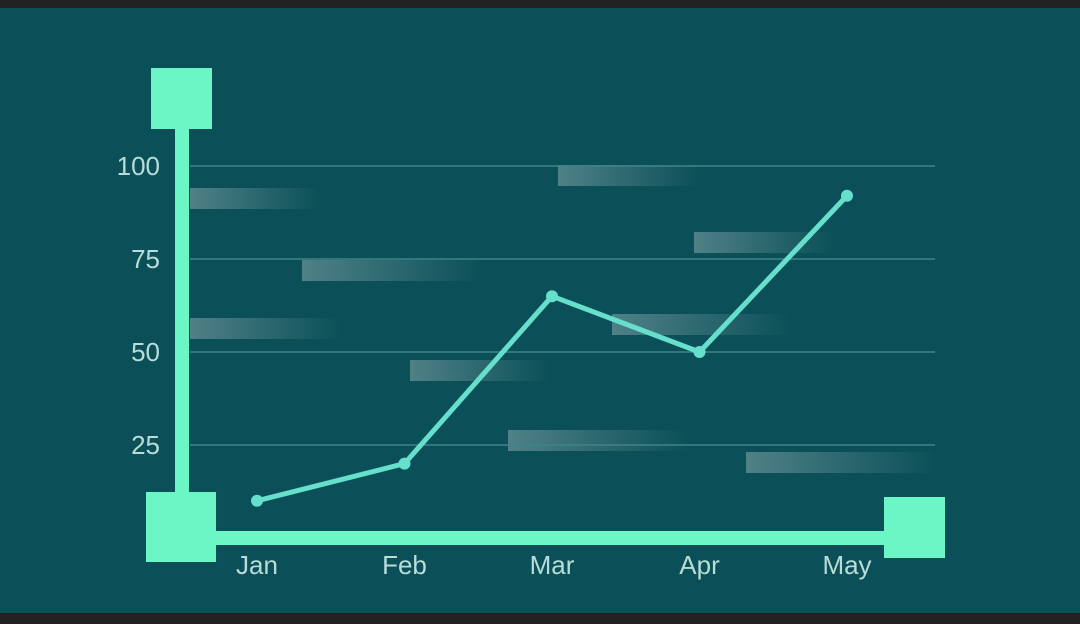 This screenshot has width=1080, height=624. Describe the element at coordinates (257, 565) in the screenshot. I see `x-tick-label: Jan` at that location.